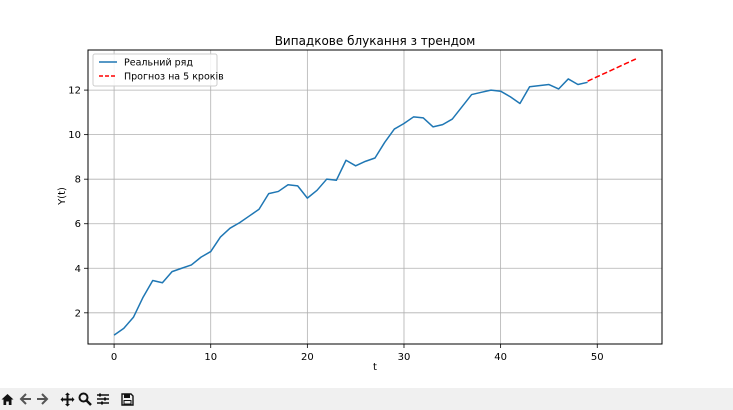 This screenshot has height=410, width=733. What do you see at coordinates (25, 399) in the screenshot?
I see `back-icon` at bounding box center [25, 399].